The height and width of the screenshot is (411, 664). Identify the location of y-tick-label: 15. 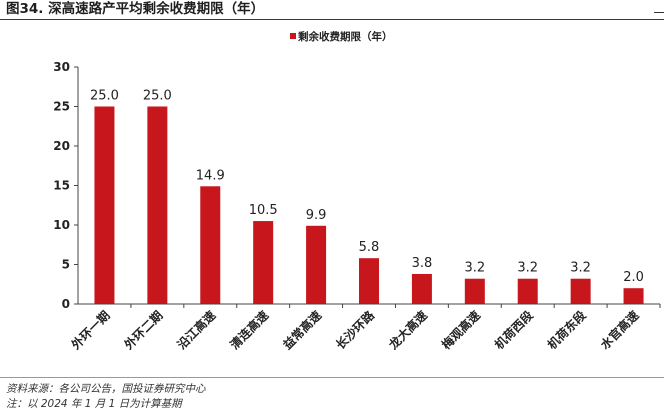
(61, 186).